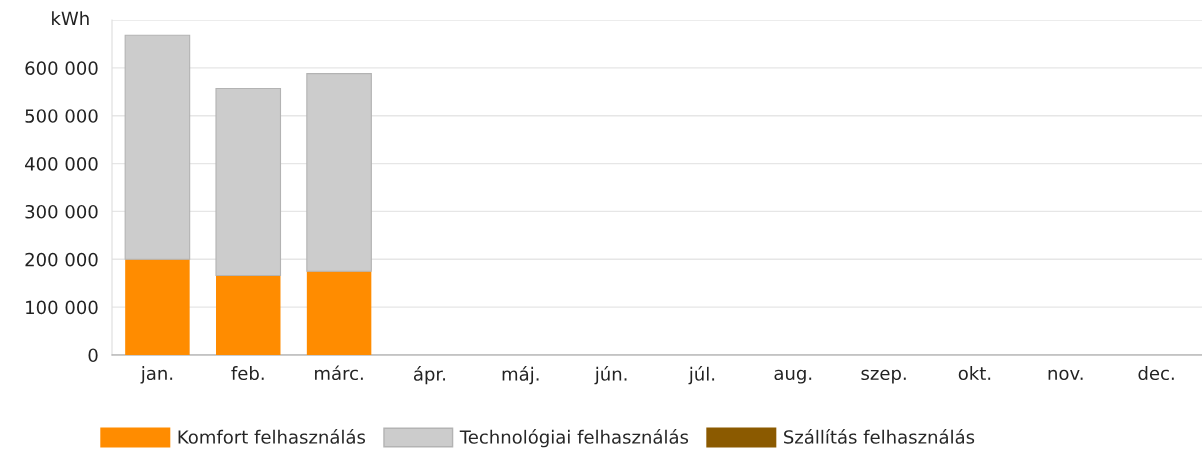 The image size is (1202, 449). I want to click on x-tick-label: jún., so click(610, 375).